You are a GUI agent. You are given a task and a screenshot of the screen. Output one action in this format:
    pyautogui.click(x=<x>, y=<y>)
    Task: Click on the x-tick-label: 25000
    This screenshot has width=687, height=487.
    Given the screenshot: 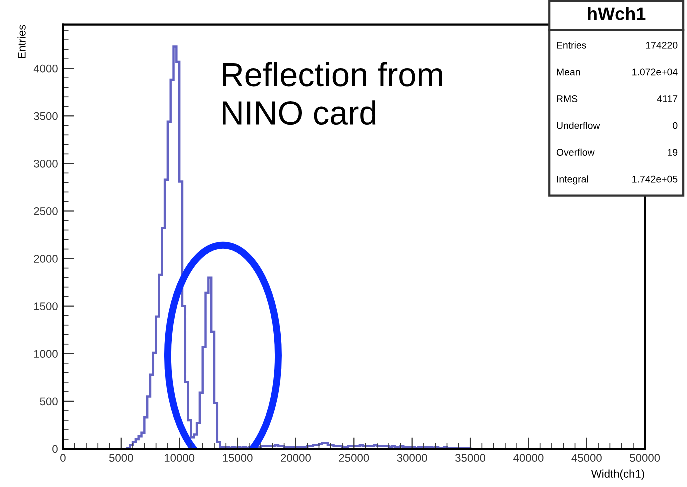 What is the action you would take?
    pyautogui.click(x=354, y=458)
    